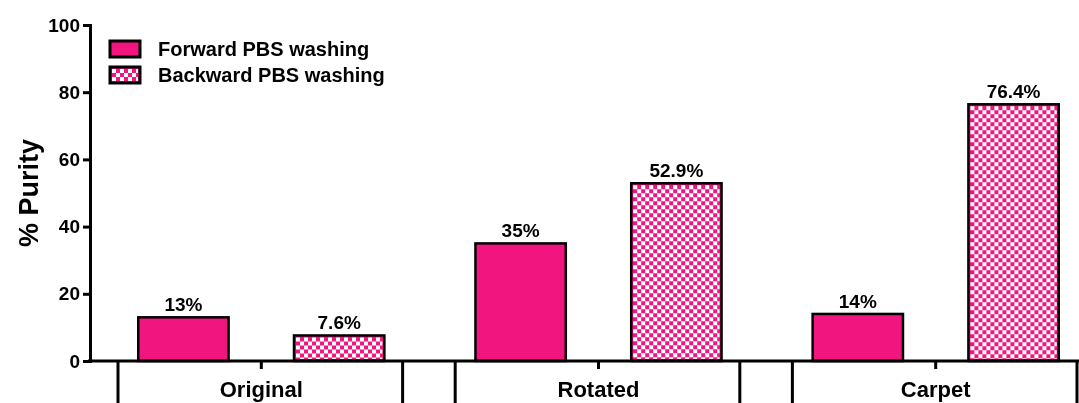 The width and height of the screenshot is (1079, 403). I want to click on y-tick-label: 60, so click(69, 159).